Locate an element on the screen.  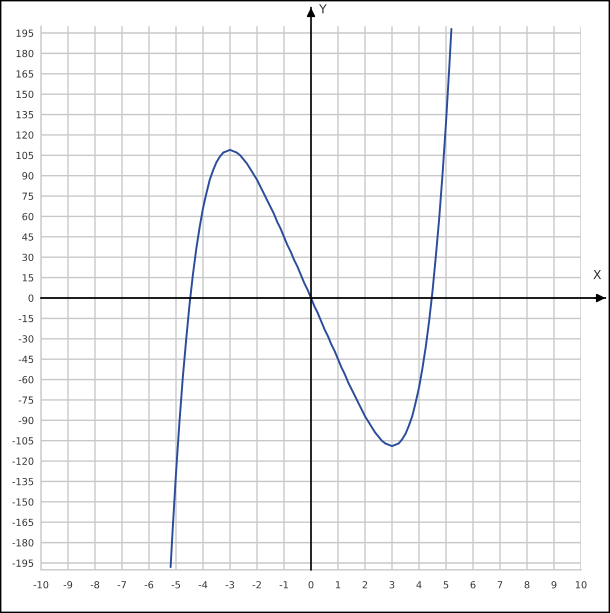
x-tick-label: -5 is located at coordinates (176, 584).